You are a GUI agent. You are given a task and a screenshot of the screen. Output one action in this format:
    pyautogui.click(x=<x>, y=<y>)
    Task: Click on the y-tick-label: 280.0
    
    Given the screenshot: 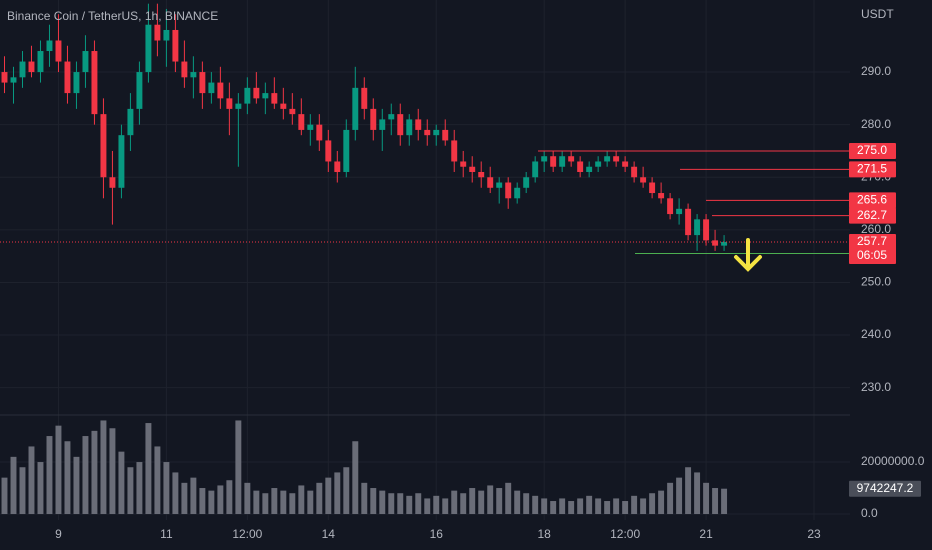 What is the action you would take?
    pyautogui.click(x=876, y=124)
    